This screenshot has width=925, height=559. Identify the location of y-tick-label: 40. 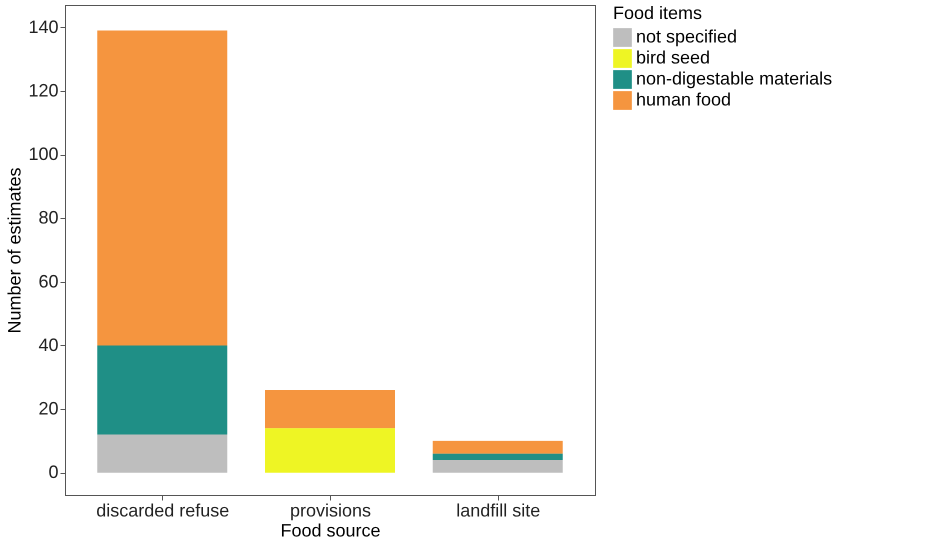
(48, 344).